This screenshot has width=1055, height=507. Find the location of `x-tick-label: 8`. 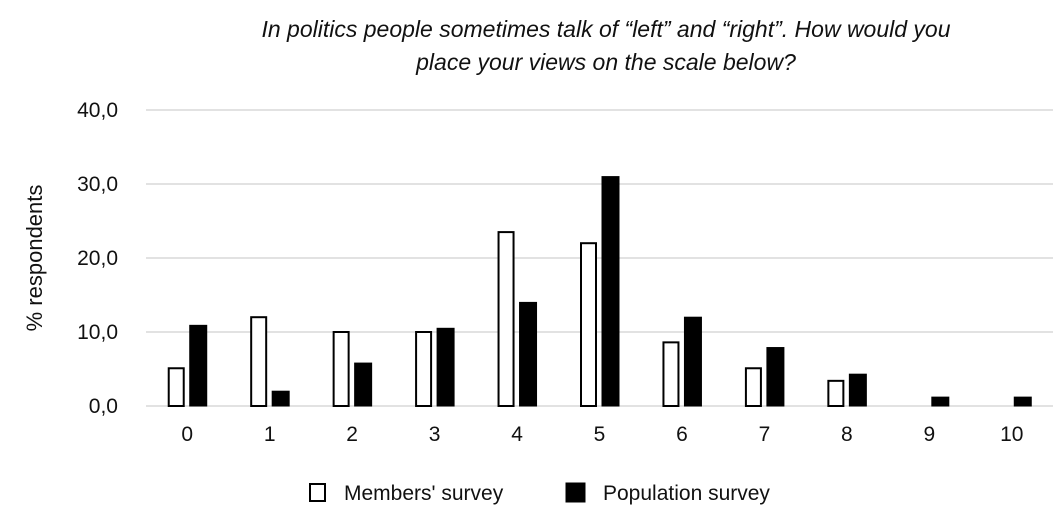

x-tick-label: 8 is located at coordinates (847, 434).